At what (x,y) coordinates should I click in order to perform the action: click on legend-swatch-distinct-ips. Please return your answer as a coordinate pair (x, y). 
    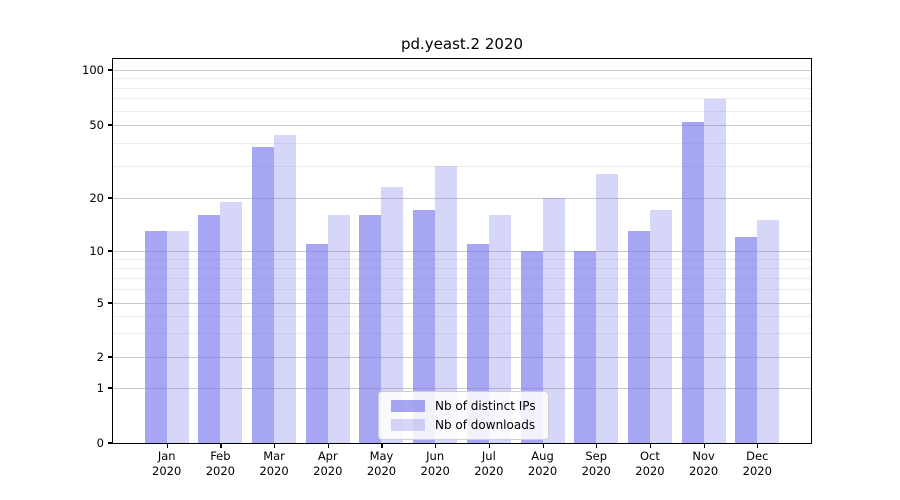
    Looking at the image, I should click on (408, 406).